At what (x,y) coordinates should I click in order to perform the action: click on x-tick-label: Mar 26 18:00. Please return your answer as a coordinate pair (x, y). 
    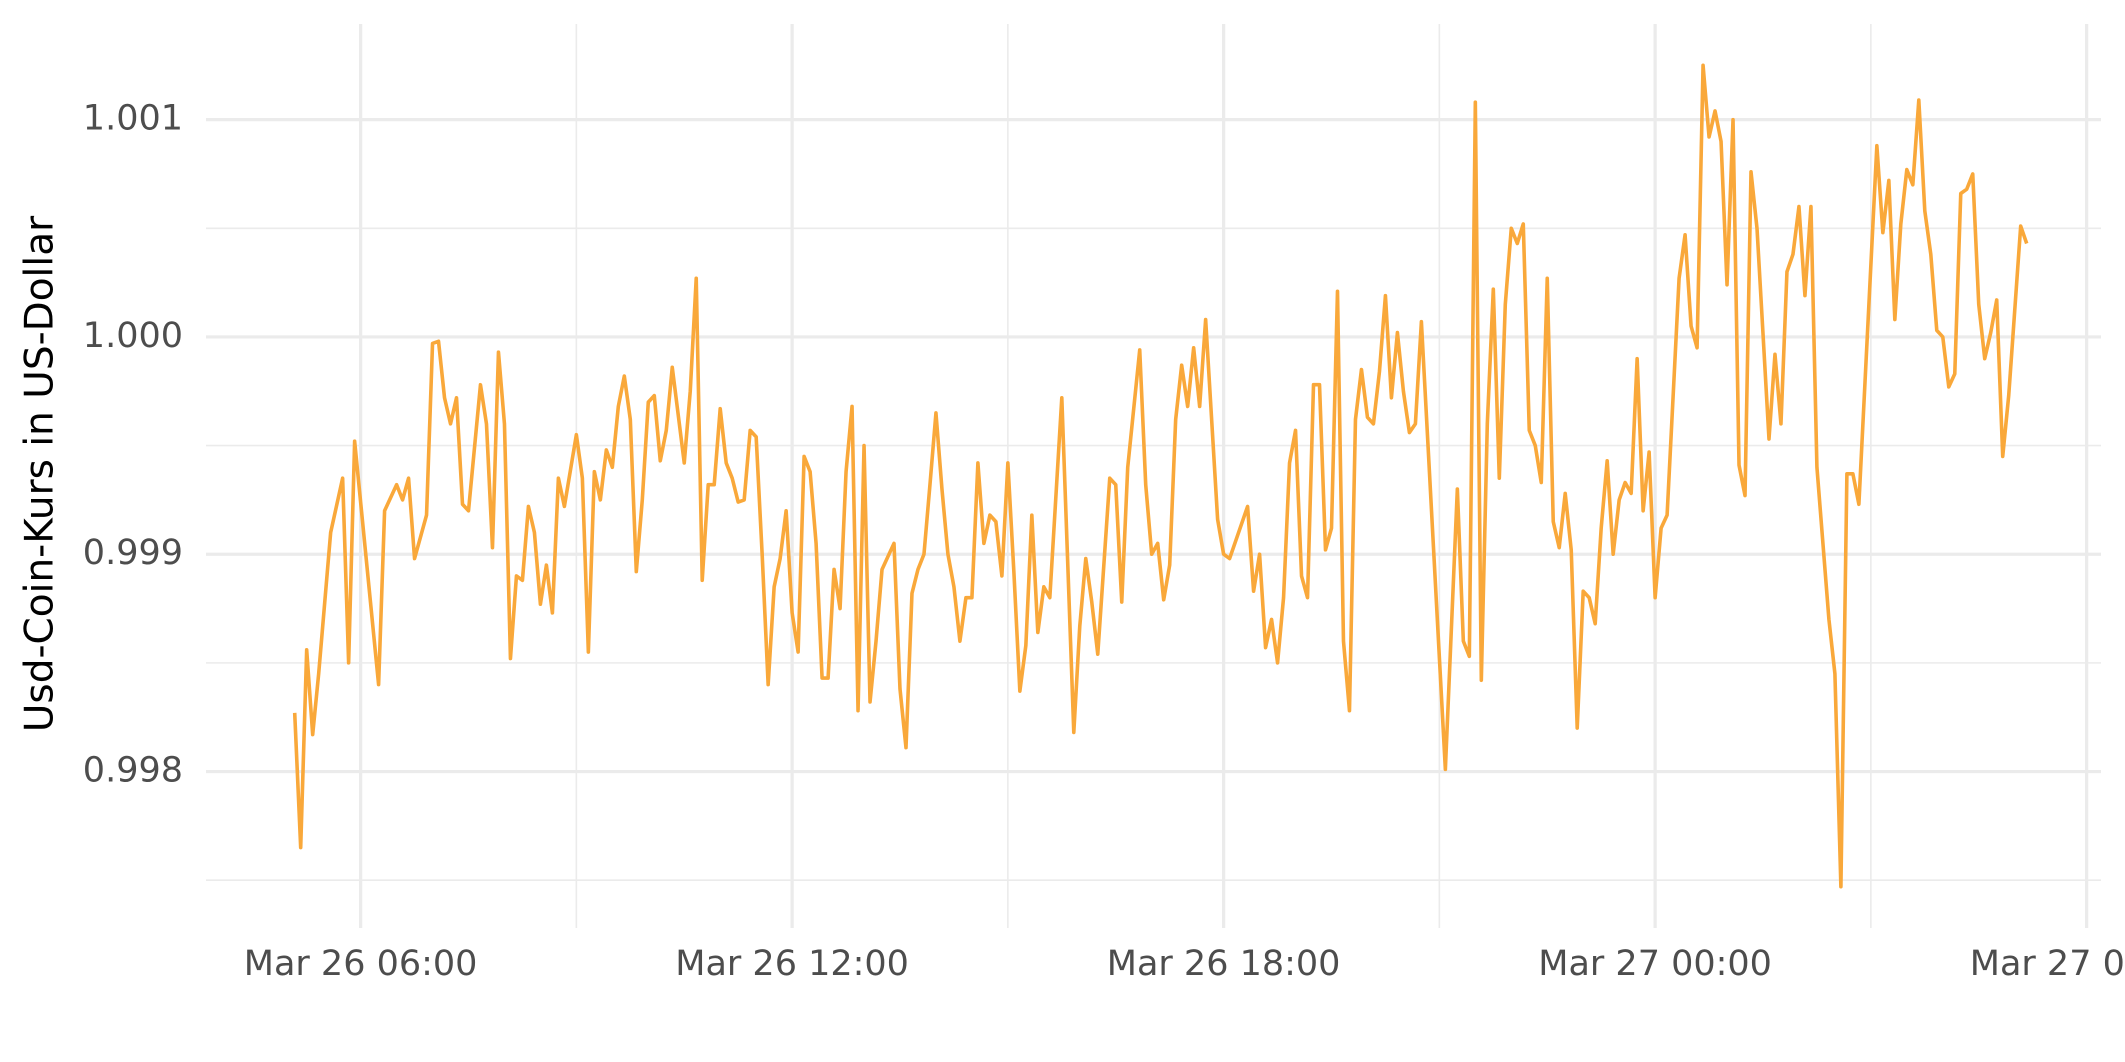
    Looking at the image, I should click on (1224, 964).